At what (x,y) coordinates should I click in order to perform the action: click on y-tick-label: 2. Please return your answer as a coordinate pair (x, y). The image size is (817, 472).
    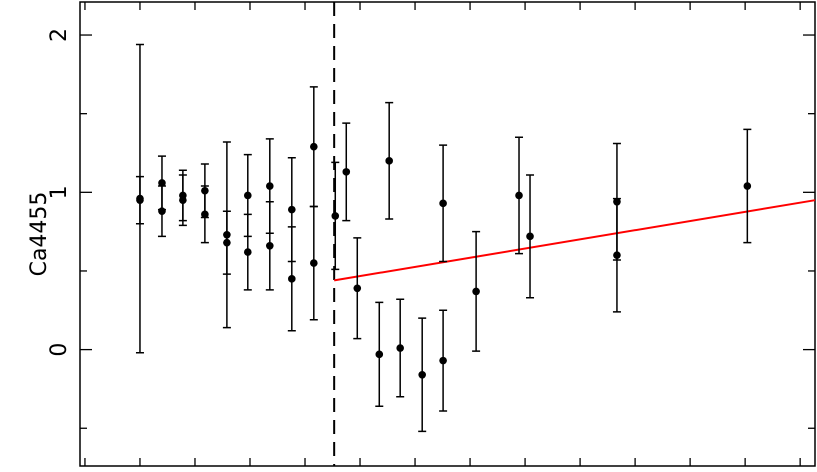
    Looking at the image, I should click on (59, 35).